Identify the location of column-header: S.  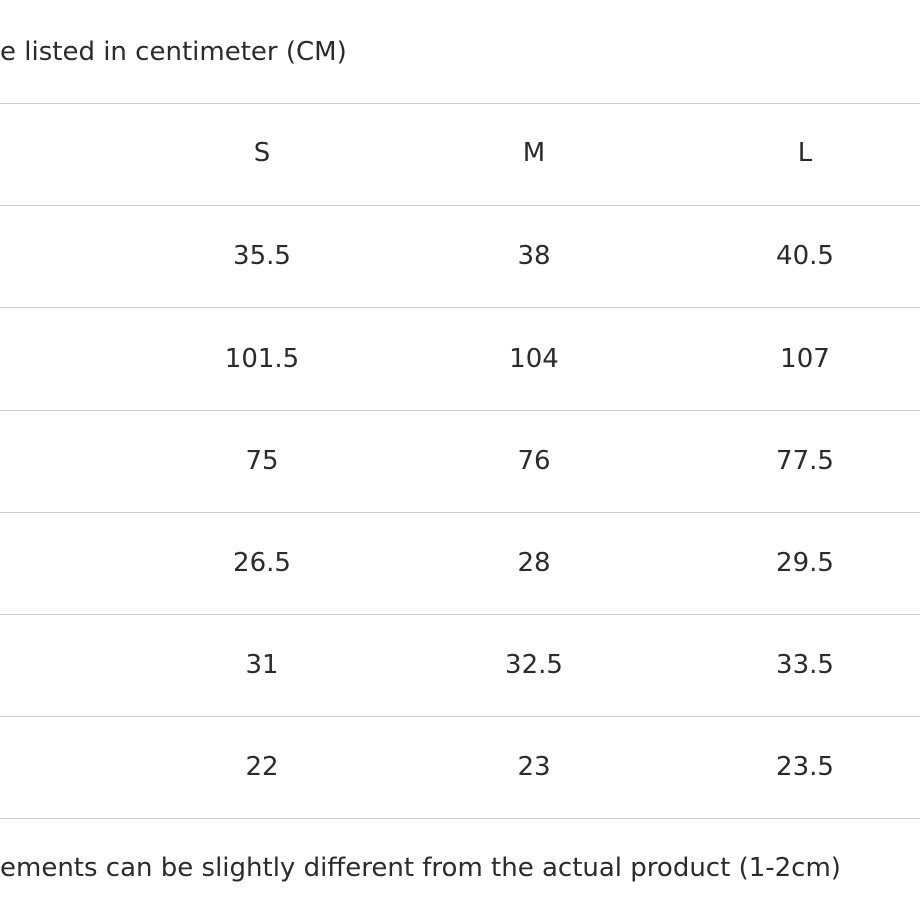
(262, 153).